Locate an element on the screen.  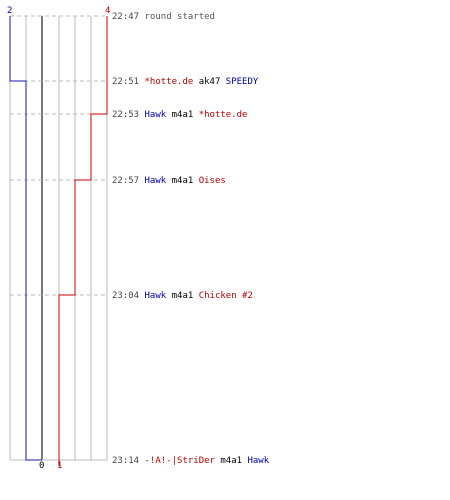
event-row: 22:51 *hotte.de ak47 SPEEDY is located at coordinates (185, 82).